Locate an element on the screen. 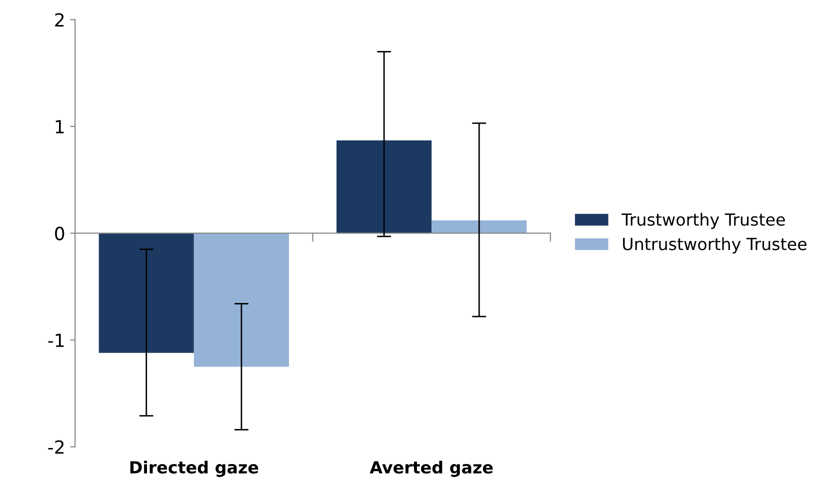  y-tick-label: 0 is located at coordinates (59, 233).